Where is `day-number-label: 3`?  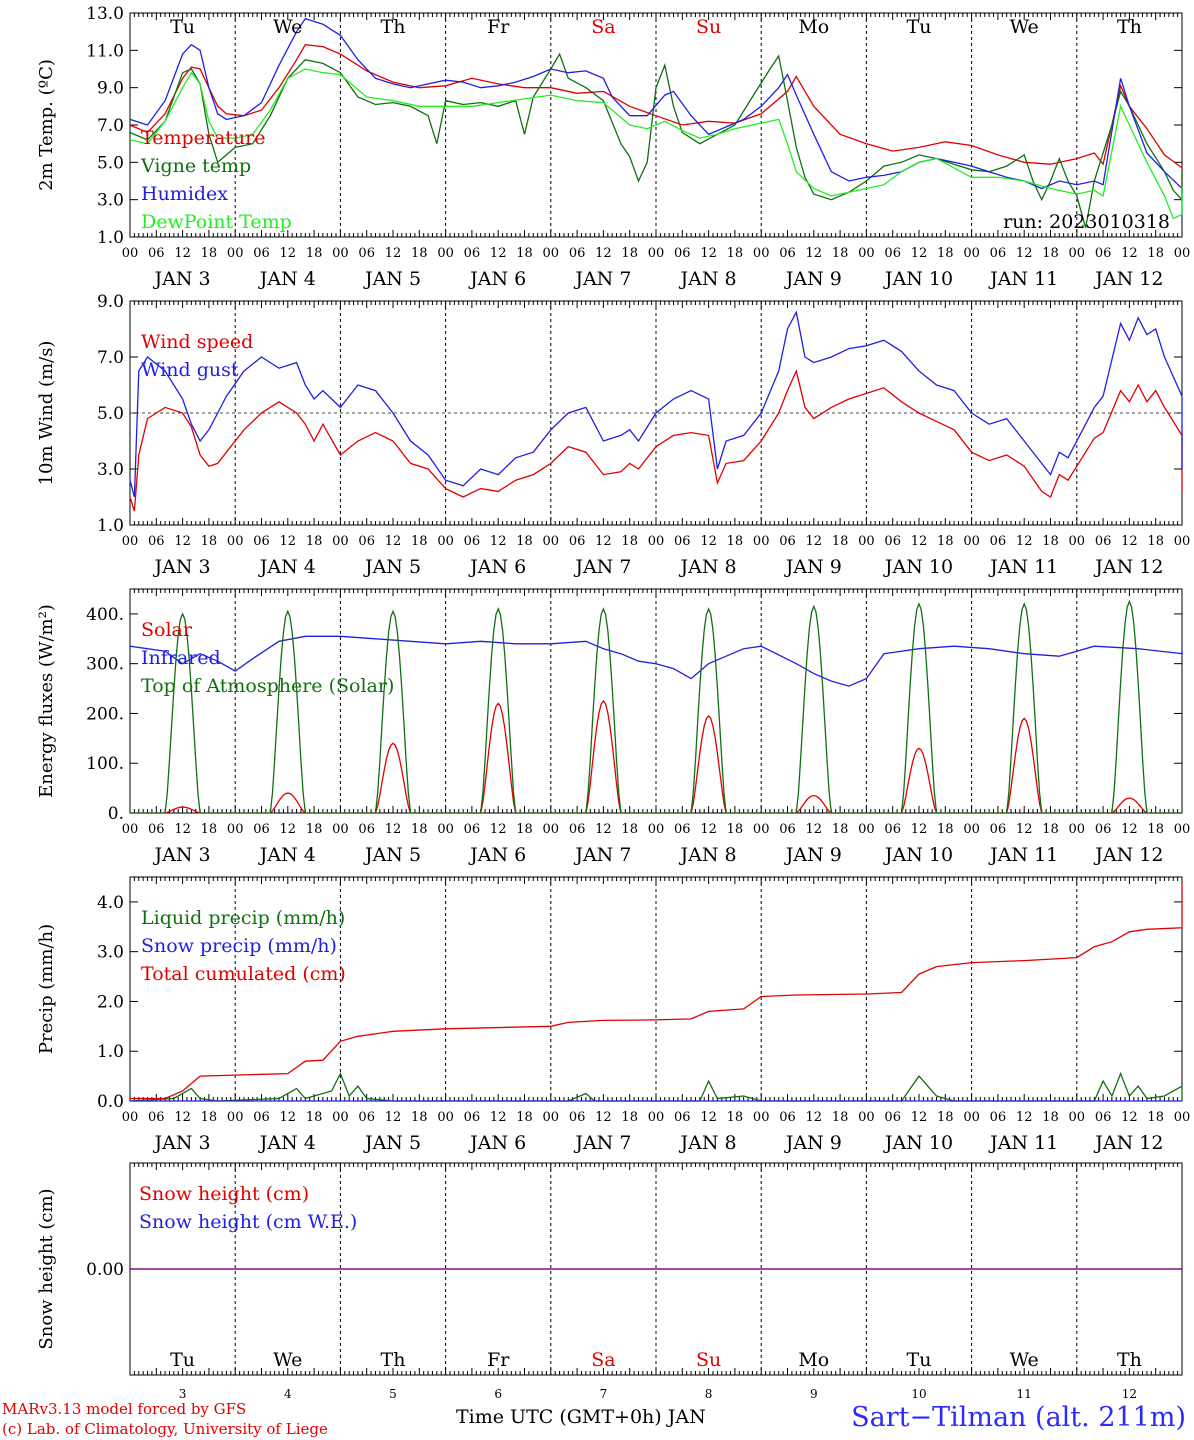
day-number-label: 3 is located at coordinates (183, 1394).